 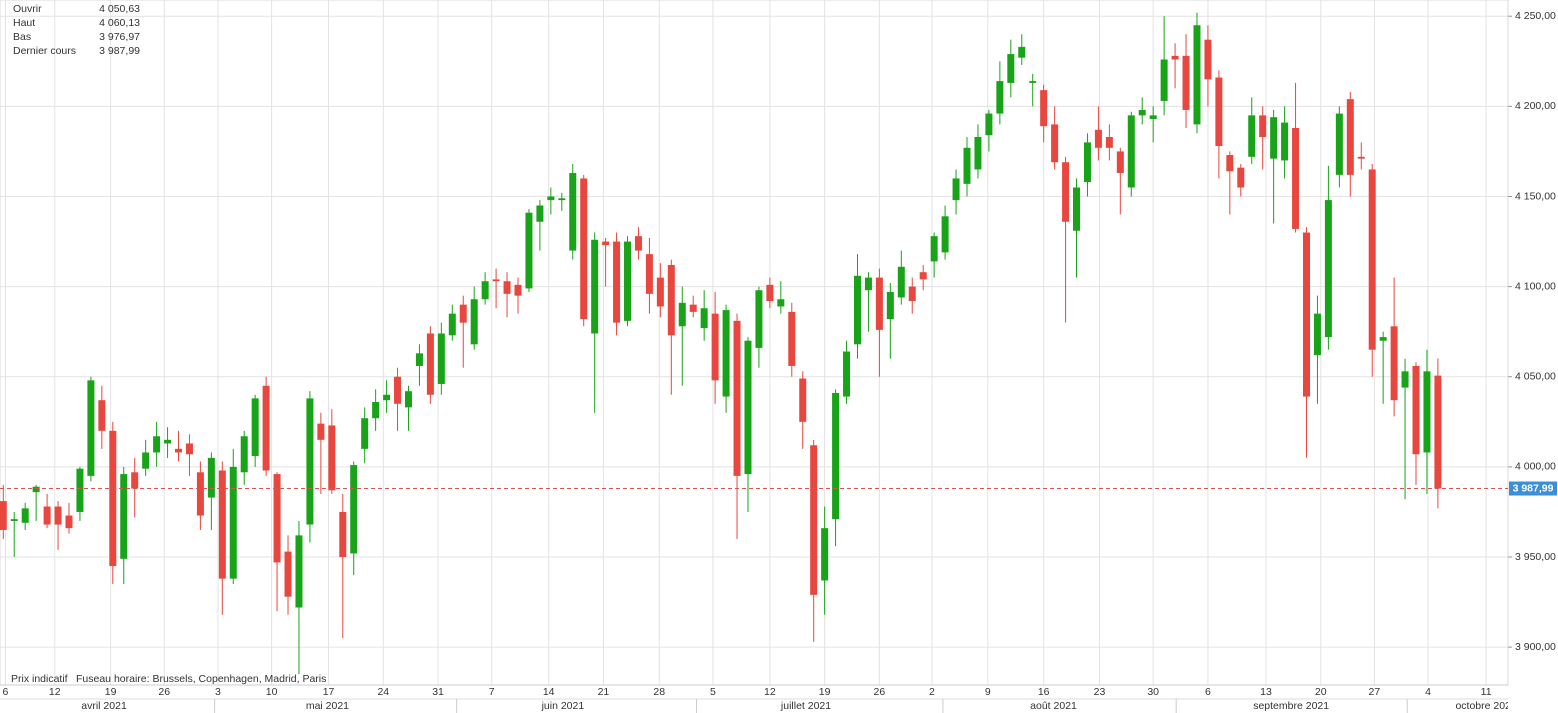 What do you see at coordinates (119, 9) in the screenshot?
I see `info-value: 4 050,63` at bounding box center [119, 9].